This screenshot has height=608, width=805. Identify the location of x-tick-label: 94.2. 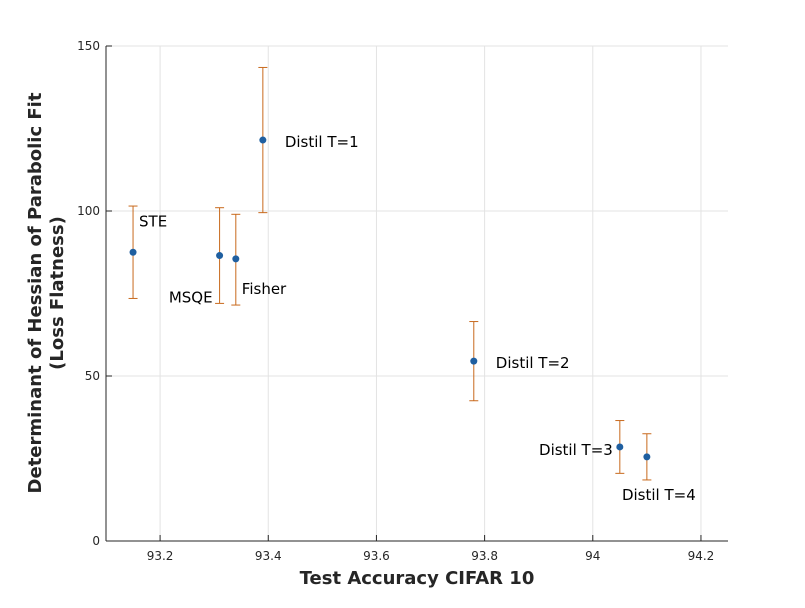
(701, 556).